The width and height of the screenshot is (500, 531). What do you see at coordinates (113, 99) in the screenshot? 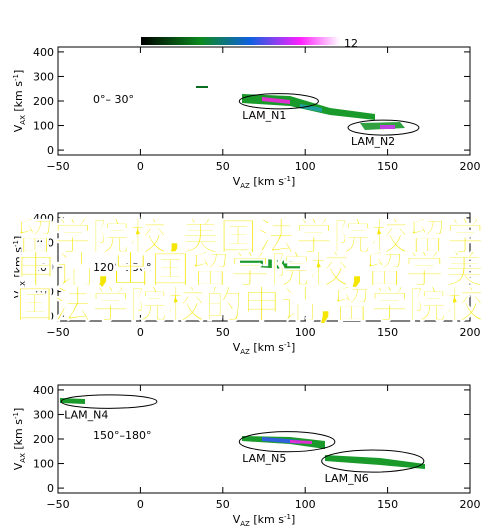
I see `annotation: 0°– 30°` at bounding box center [113, 99].